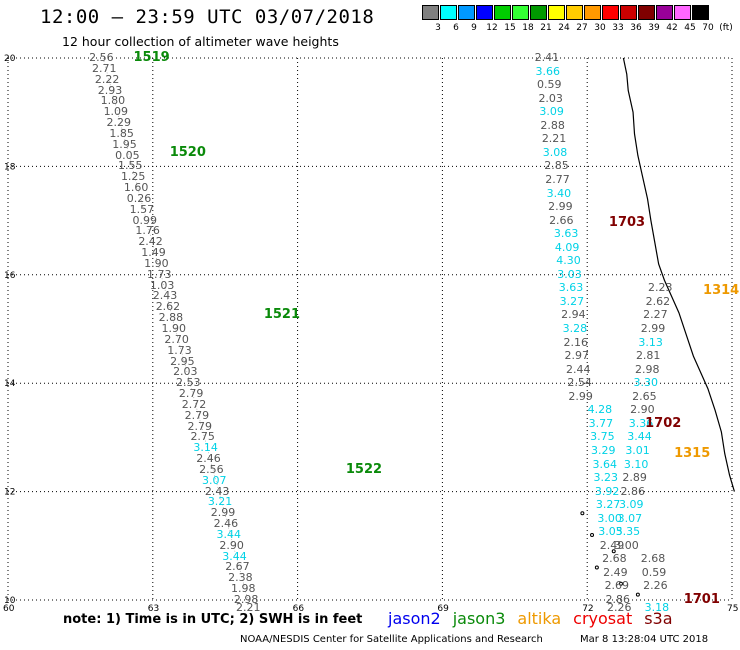 The image size is (740, 650). I want to click on legend-label: 70, so click(708, 28).